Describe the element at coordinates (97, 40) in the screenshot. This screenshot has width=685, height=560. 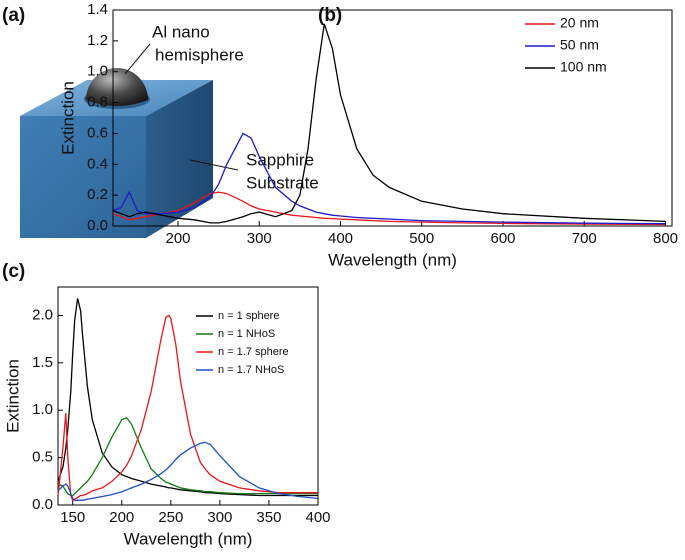
I see `y-tick-label: 1.2` at that location.